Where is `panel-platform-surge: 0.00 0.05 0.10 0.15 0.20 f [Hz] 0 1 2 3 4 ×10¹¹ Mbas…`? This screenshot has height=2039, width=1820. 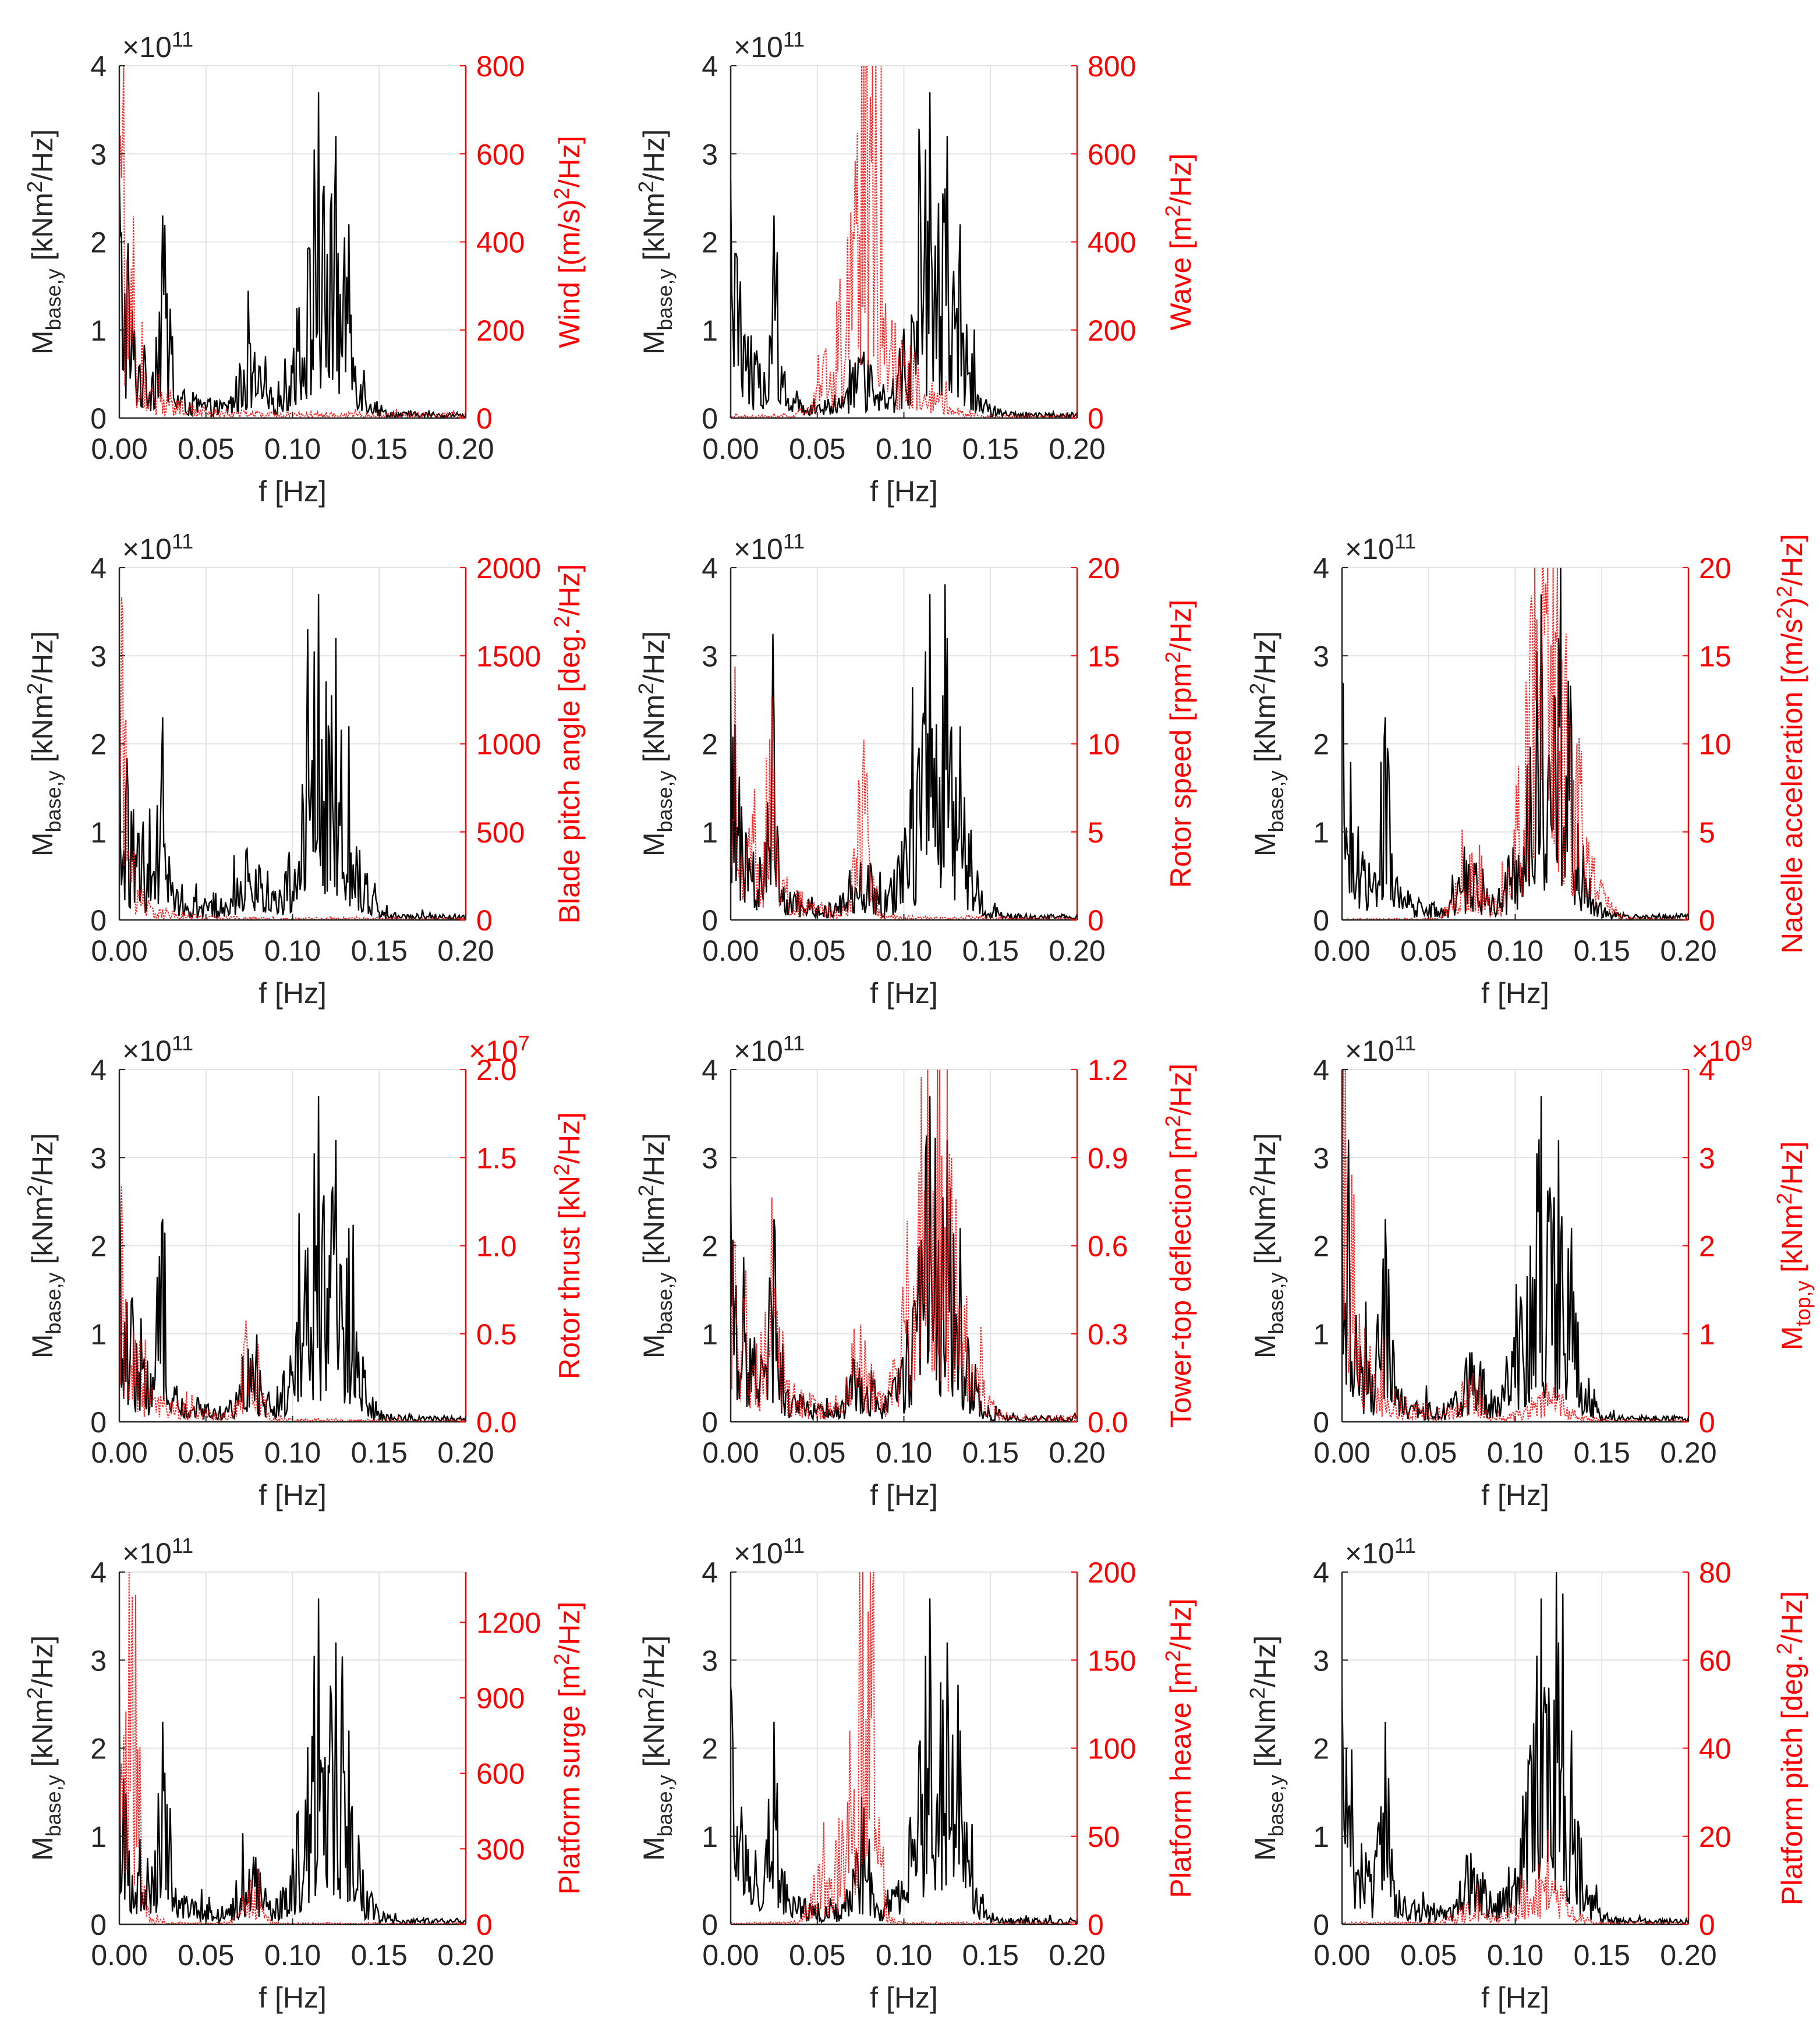 panel-platform-surge: 0.00 0.05 0.10 0.15 0.20 f [Hz] 0 1 2 3 4 ×10¹¹ Mbas… is located at coordinates (304, 1774).